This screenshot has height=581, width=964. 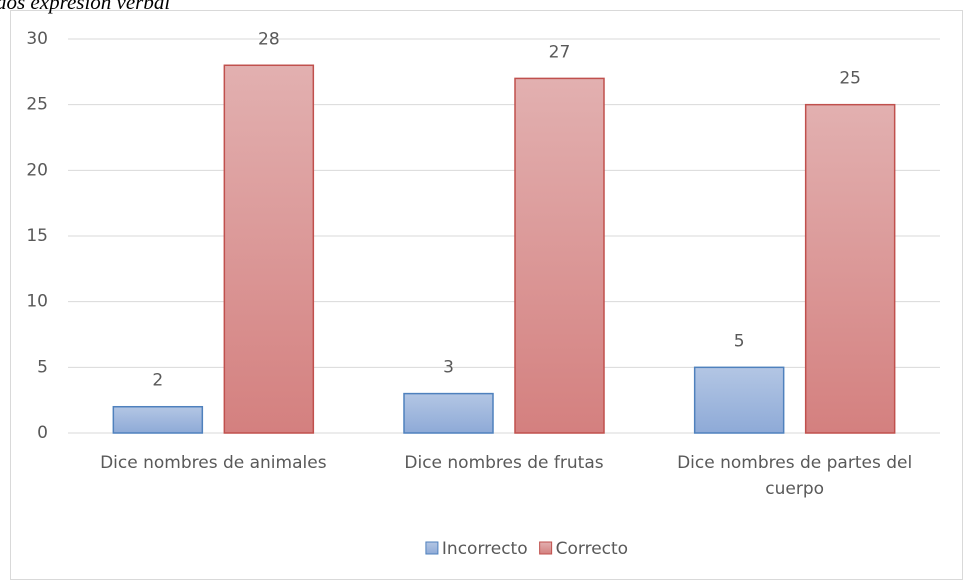 What do you see at coordinates (850, 79) in the screenshot?
I see `data-label: 25` at bounding box center [850, 79].